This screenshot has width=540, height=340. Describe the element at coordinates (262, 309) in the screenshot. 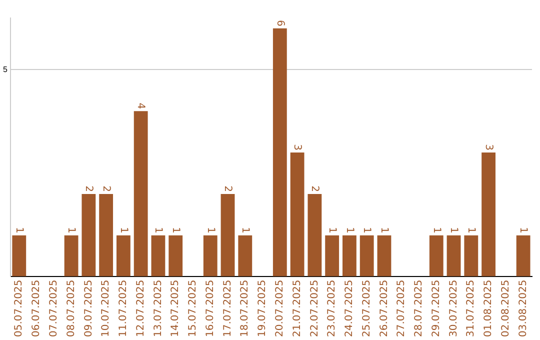

I see `x-tick-label: 19.07.2025` at that location.